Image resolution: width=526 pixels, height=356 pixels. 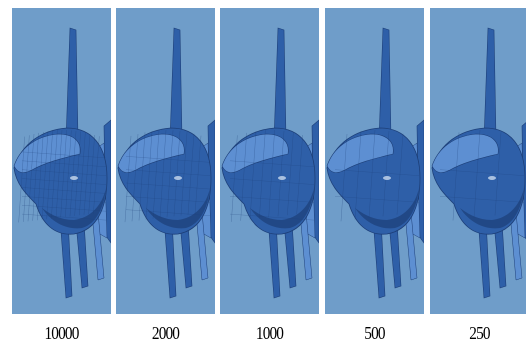 I want to click on label-row: 10000 2000 1000 500 250, so click(x=263, y=338).